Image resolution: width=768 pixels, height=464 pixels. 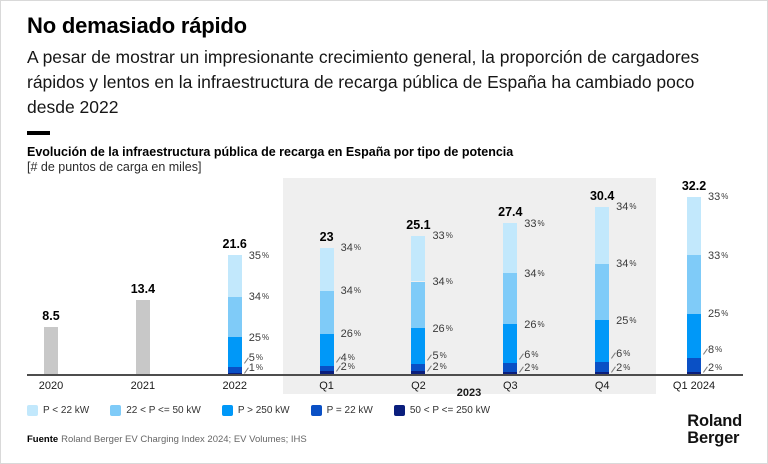 What do you see at coordinates (469, 393) in the screenshot?
I see `group-label-2023: 2023` at bounding box center [469, 393].